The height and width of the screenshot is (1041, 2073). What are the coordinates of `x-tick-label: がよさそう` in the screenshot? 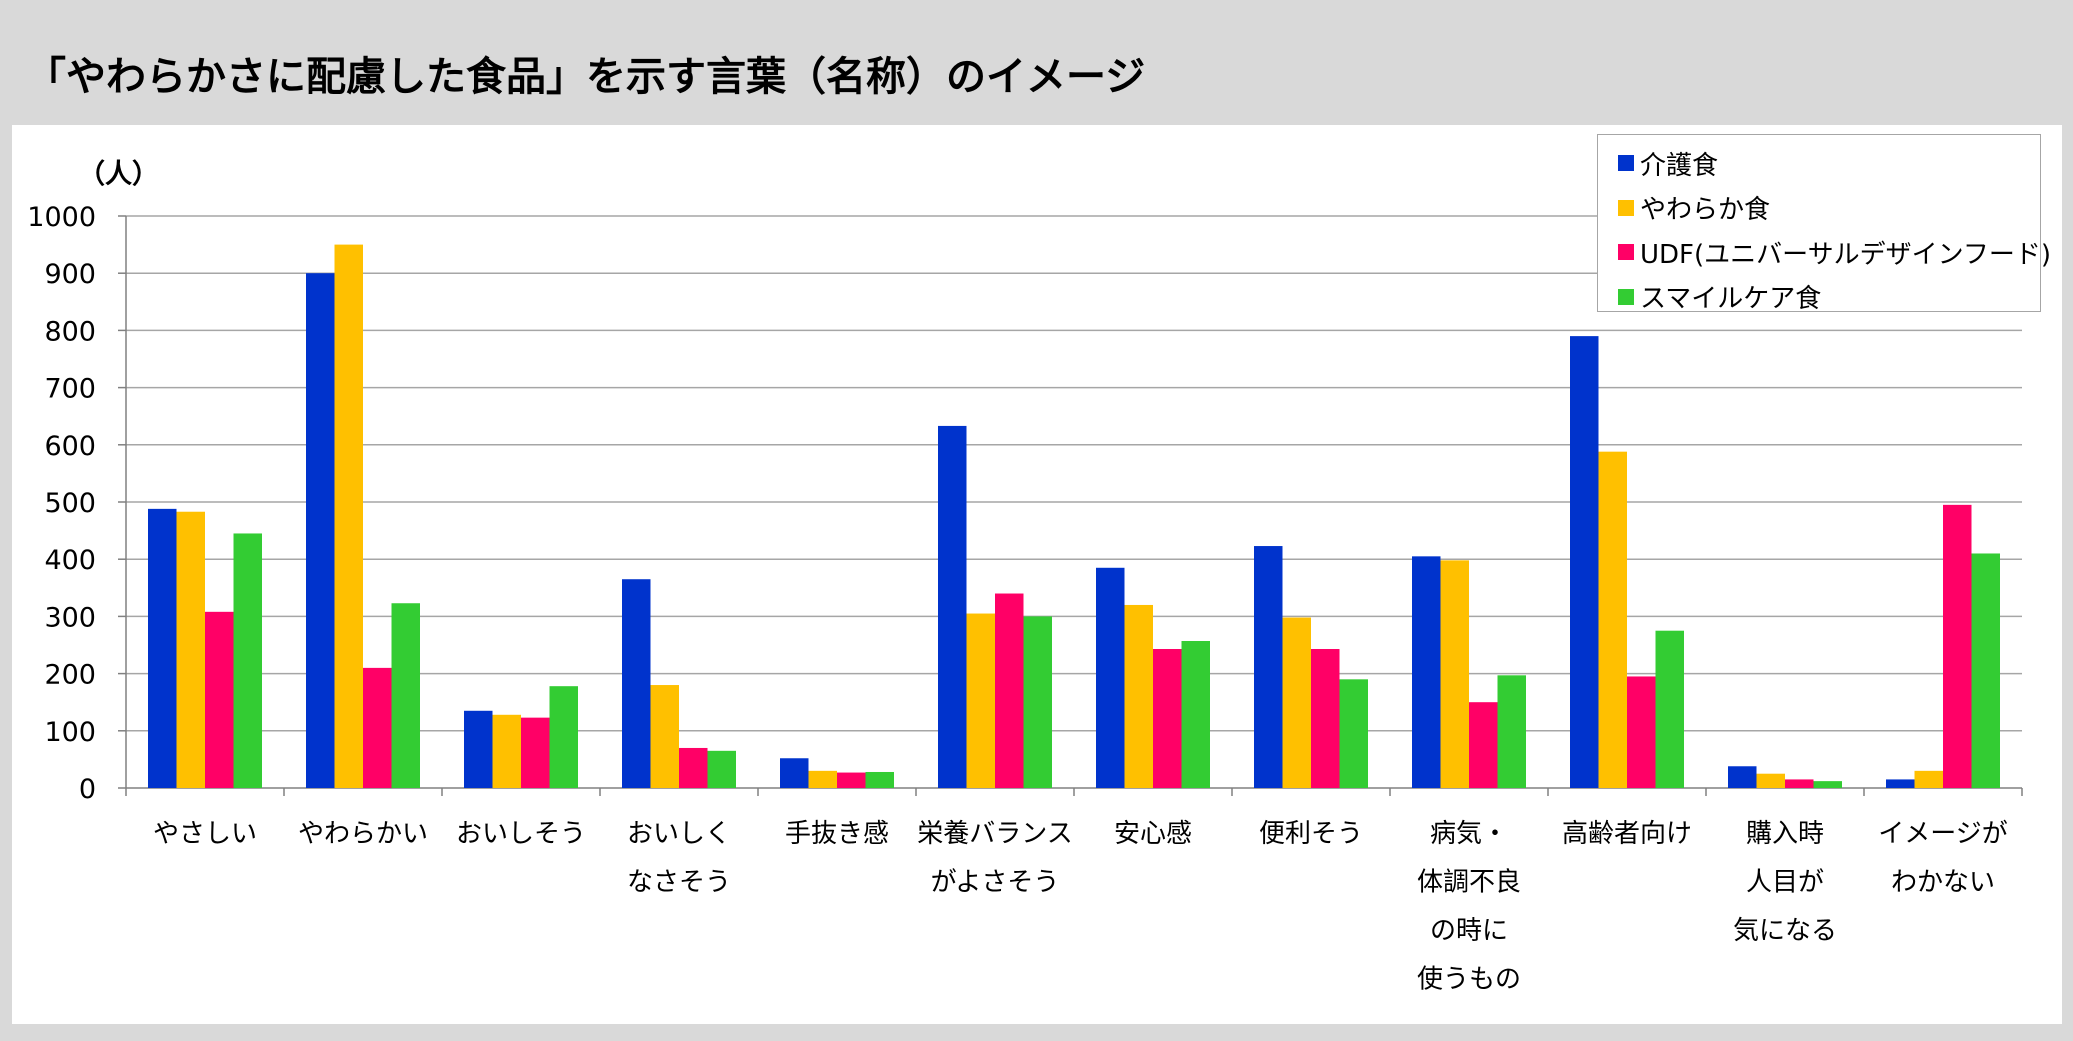 It's located at (995, 883).